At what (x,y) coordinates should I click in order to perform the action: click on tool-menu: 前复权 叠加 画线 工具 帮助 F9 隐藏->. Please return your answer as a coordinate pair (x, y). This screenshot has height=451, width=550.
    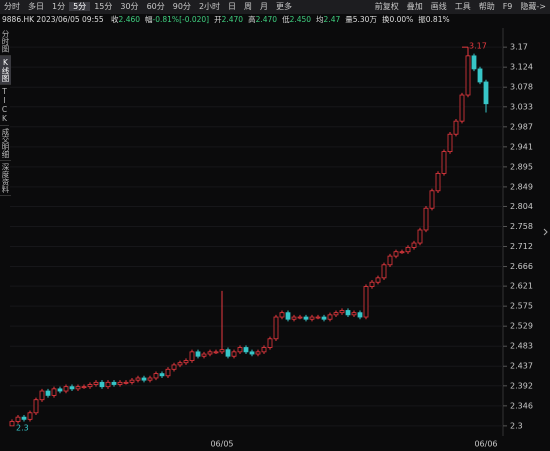
    Looking at the image, I should click on (460, 7).